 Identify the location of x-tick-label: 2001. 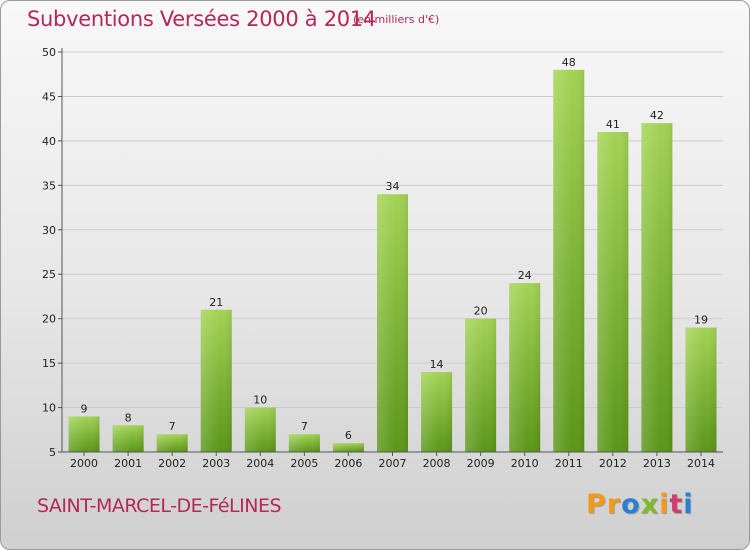
(128, 463).